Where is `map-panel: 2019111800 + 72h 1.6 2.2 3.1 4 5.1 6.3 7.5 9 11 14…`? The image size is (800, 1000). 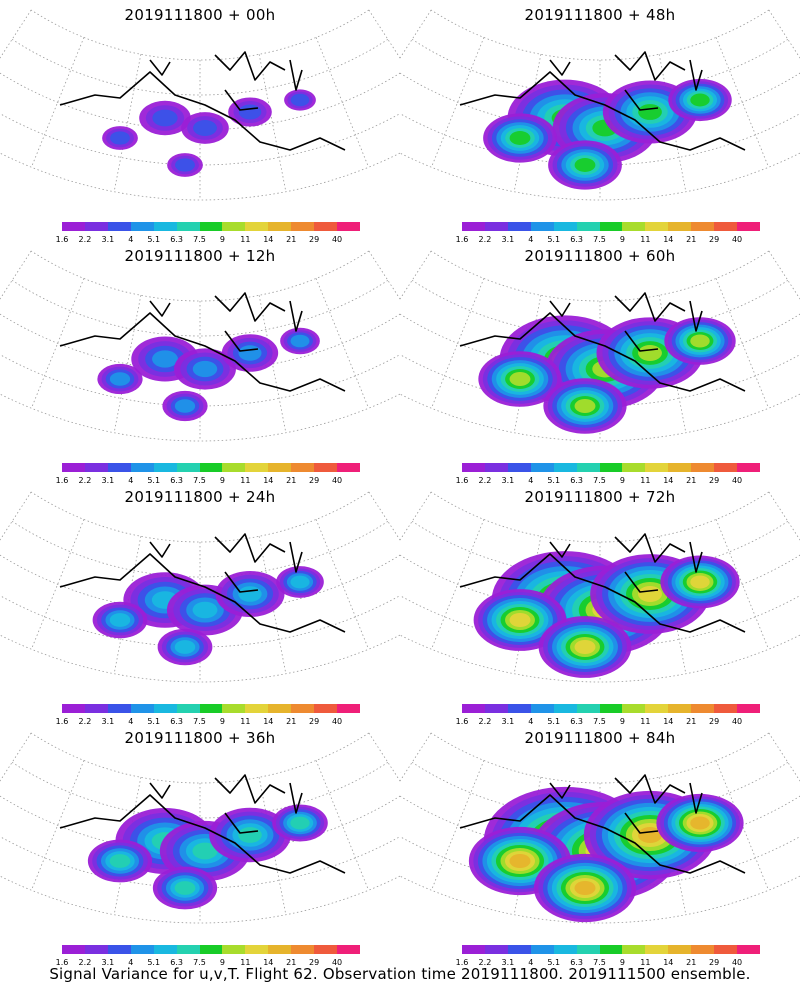 map-panel: 2019111800 + 72h 1.6 2.2 3.1 4 5.1 6.3 7.5 9 11 14… is located at coordinates (600, 604).